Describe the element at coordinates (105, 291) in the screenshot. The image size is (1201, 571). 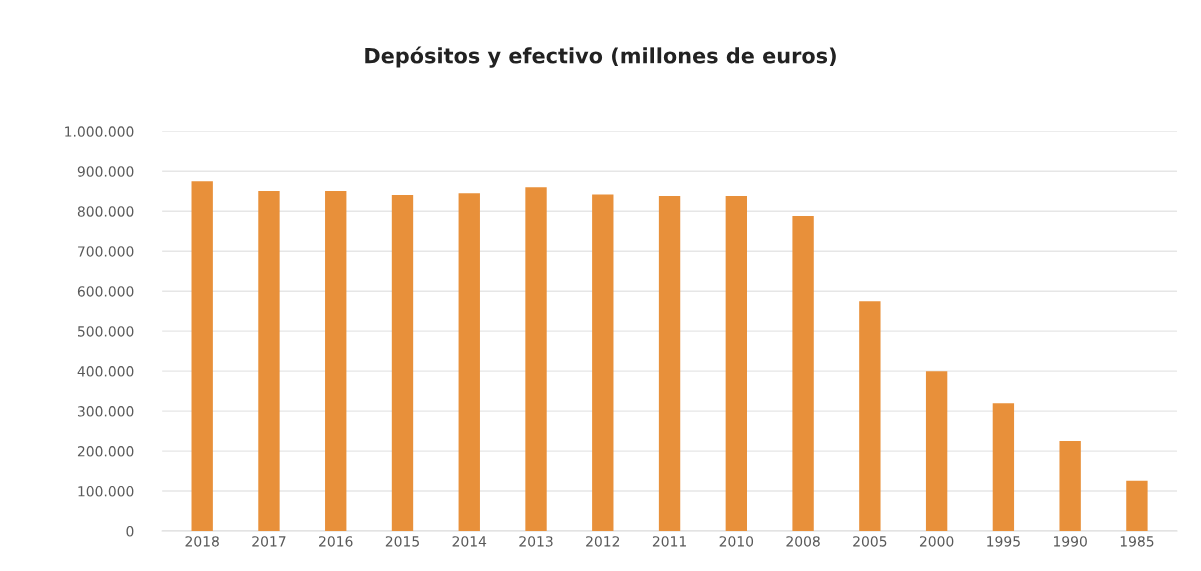
I see `y-tick-label: 600.000` at that location.